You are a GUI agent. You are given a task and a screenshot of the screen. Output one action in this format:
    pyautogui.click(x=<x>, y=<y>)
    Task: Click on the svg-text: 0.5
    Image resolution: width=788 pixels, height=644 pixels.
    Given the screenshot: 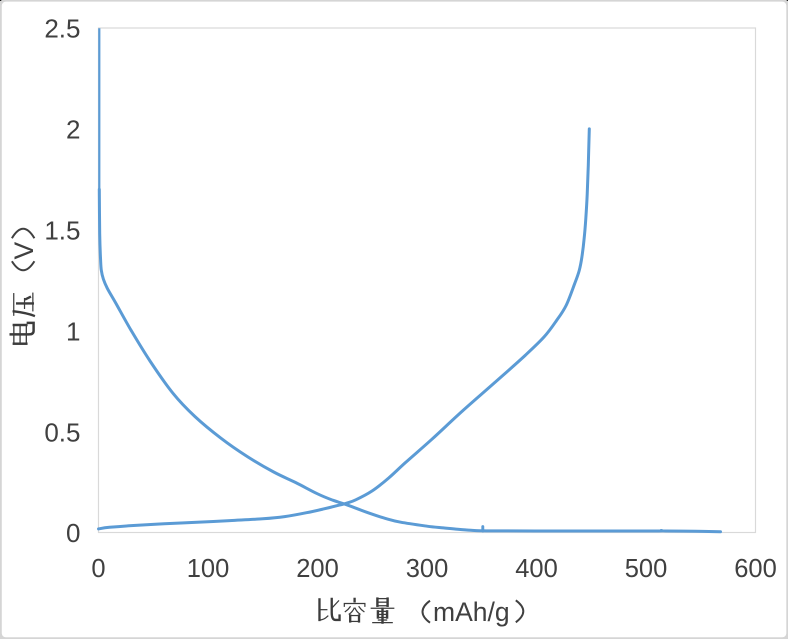 What is the action you would take?
    pyautogui.click(x=62, y=432)
    